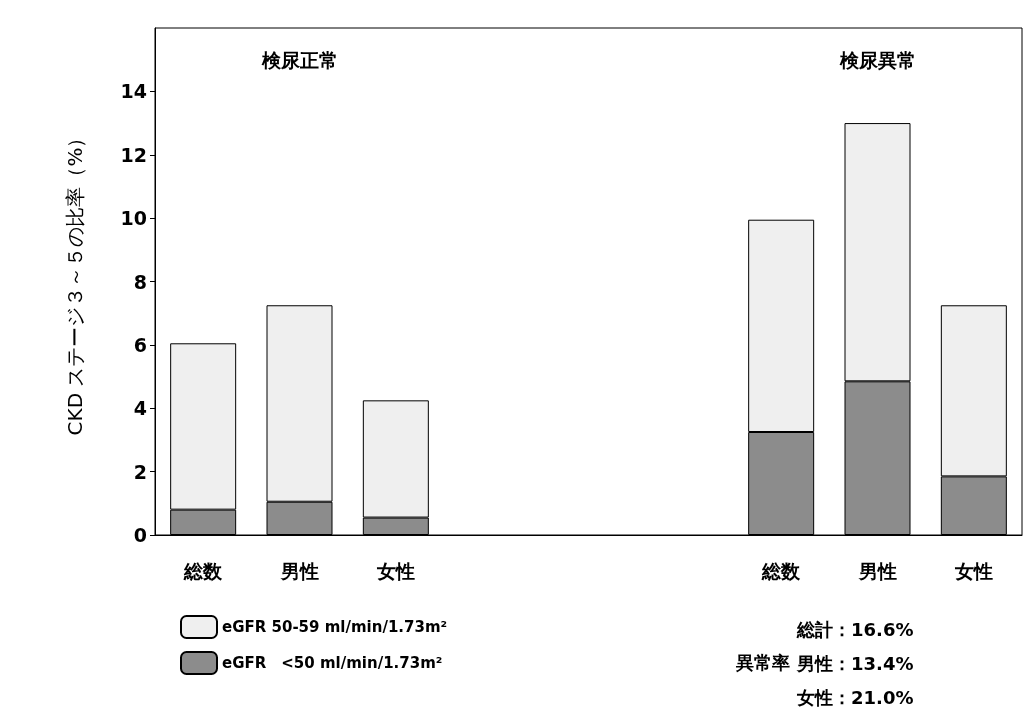  I want to click on annotation: 検尿異常, so click(877, 59).